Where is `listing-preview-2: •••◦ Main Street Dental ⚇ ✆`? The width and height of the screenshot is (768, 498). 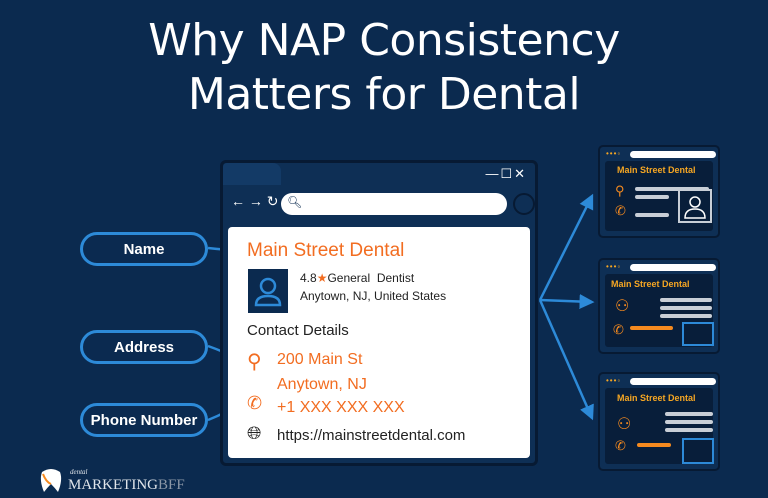
listing-preview-2: •••◦ Main Street Dental ⚇ ✆ is located at coordinates (659, 306).